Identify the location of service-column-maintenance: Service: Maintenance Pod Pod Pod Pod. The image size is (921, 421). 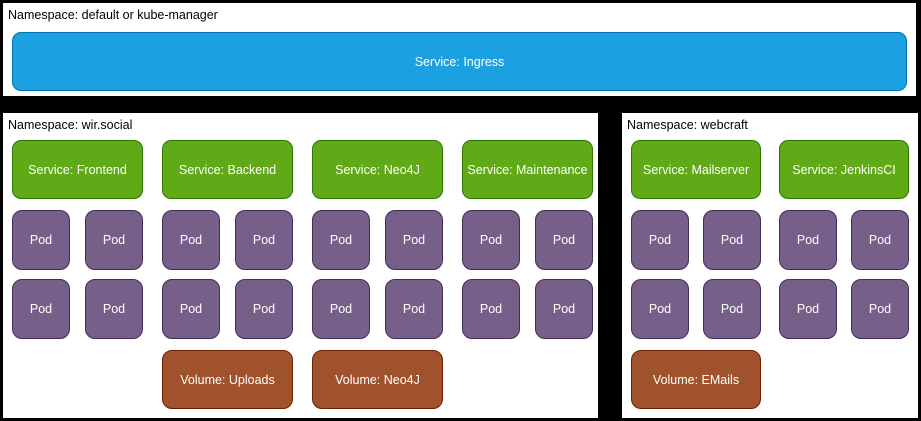
(527, 274).